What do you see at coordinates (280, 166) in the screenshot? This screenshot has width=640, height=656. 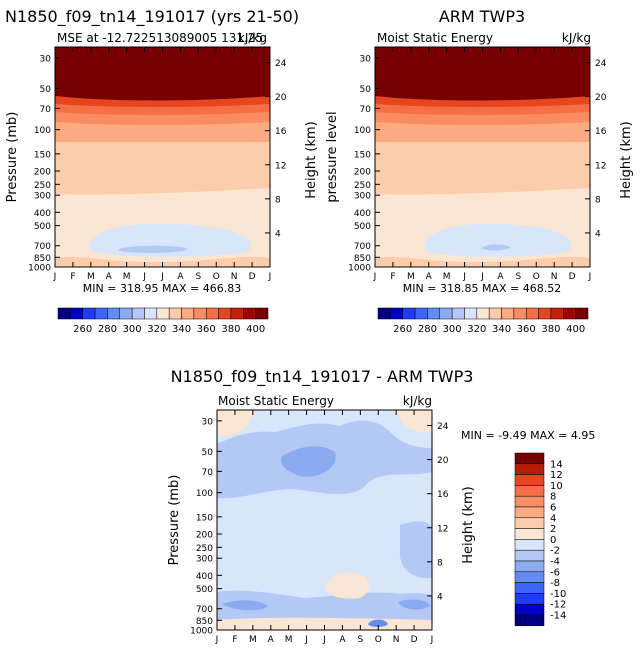 I see `height-tick-label: 12` at bounding box center [280, 166].